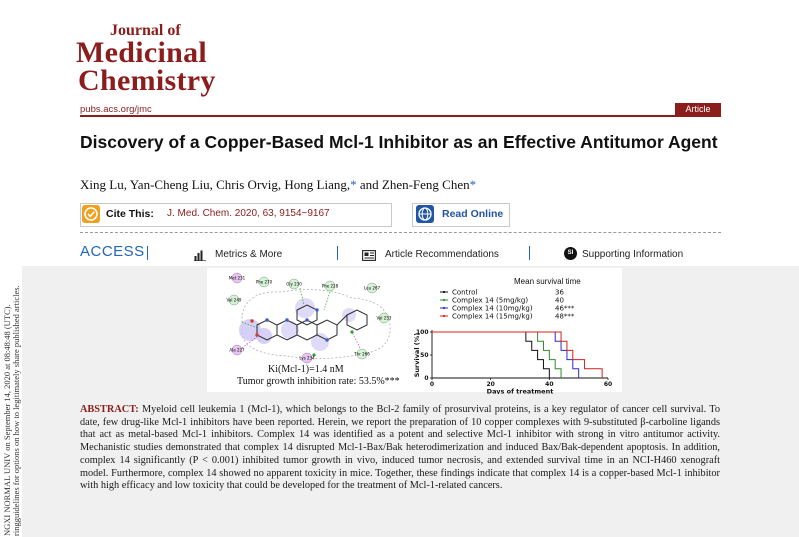 Image resolution: width=799 pixels, height=537 pixels. I want to click on y-tick-label: 50, so click(424, 355).